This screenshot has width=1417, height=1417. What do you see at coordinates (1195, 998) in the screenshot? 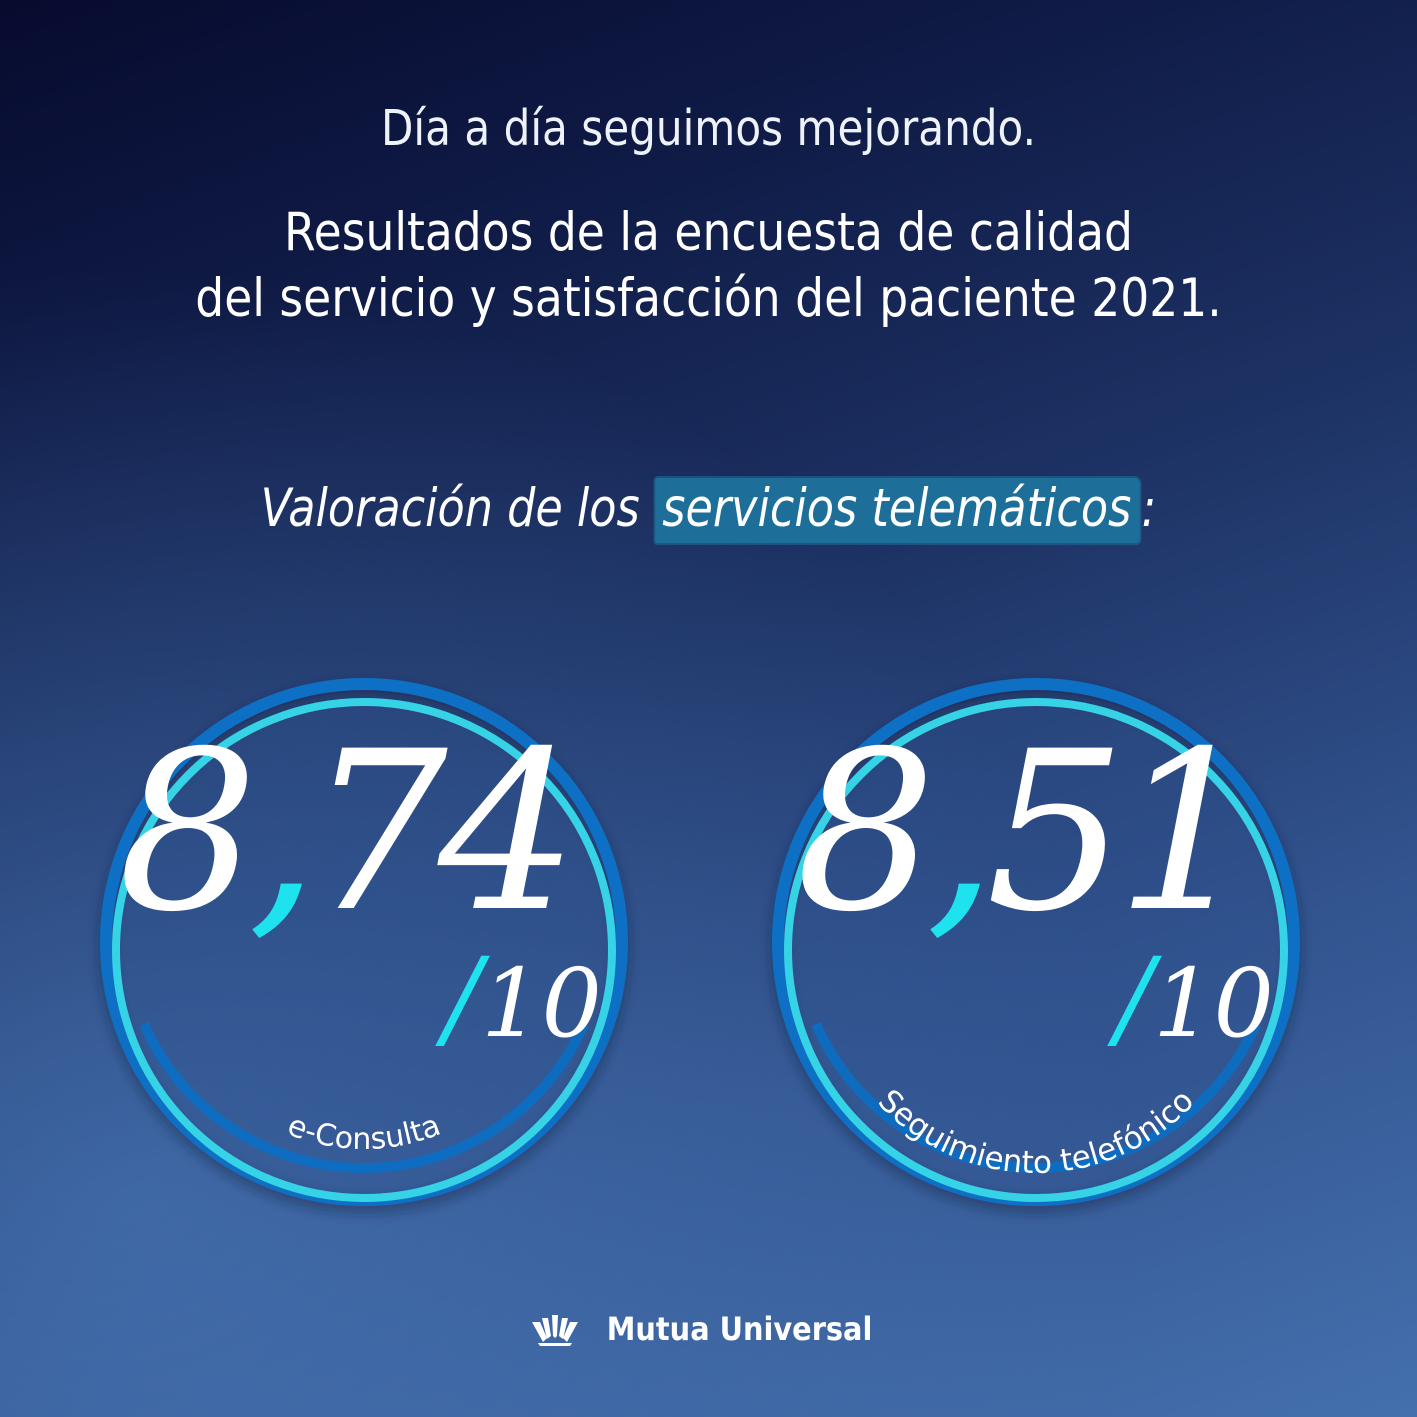
I see `rating-scale-seguimiento-telefonico: /10` at bounding box center [1195, 998].